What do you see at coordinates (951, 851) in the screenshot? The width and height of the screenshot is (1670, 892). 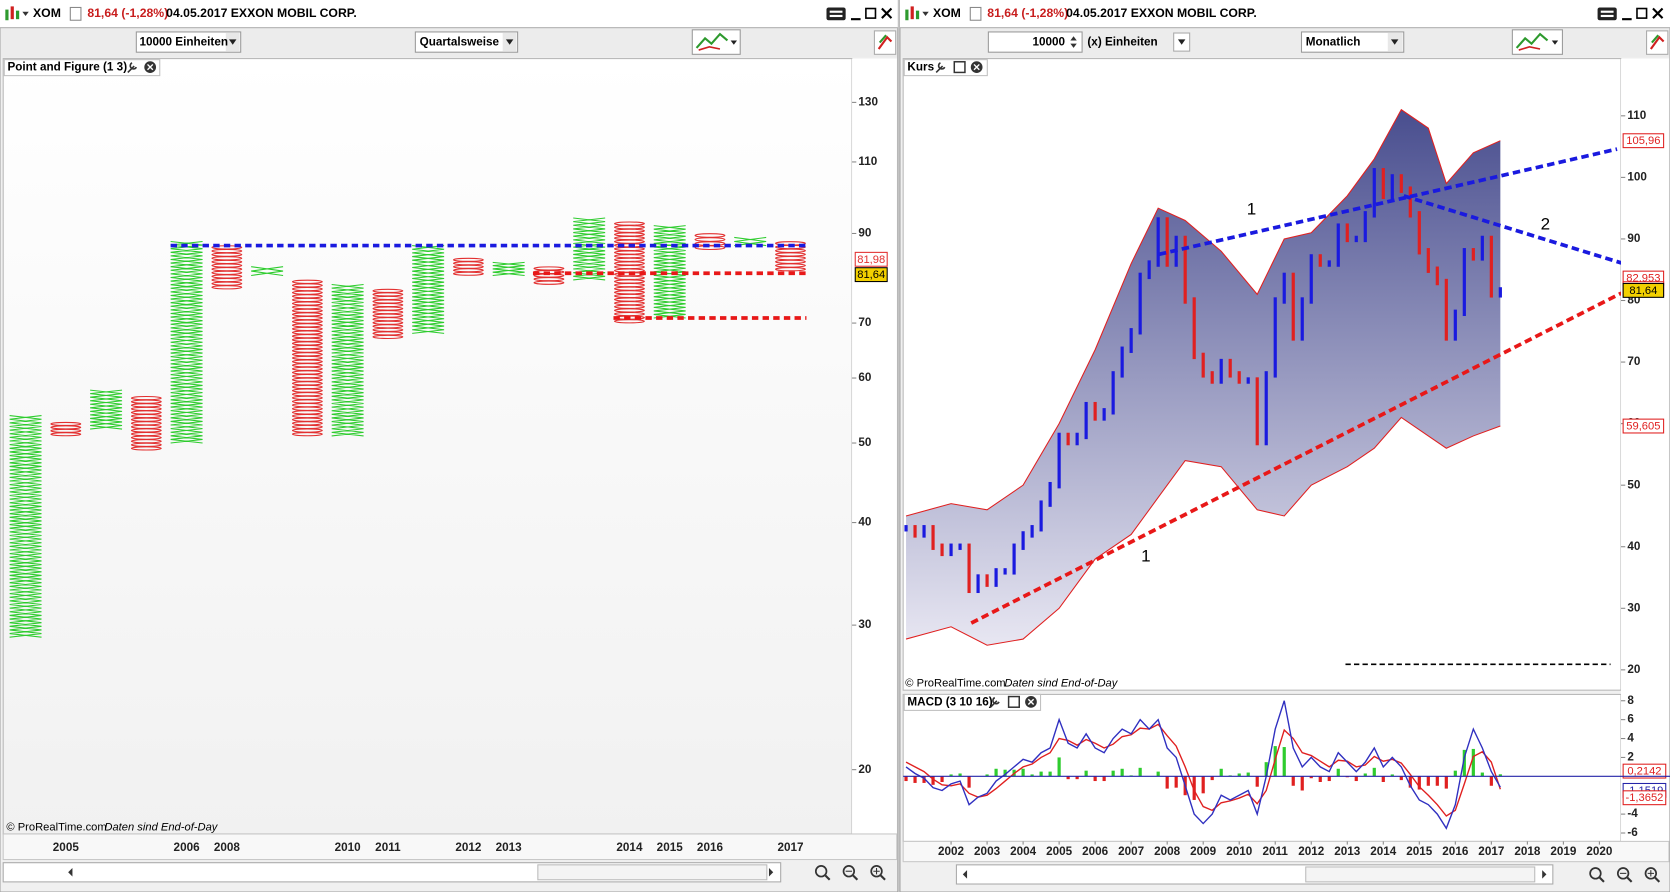 I see `x-tick-label: 2002` at bounding box center [951, 851].